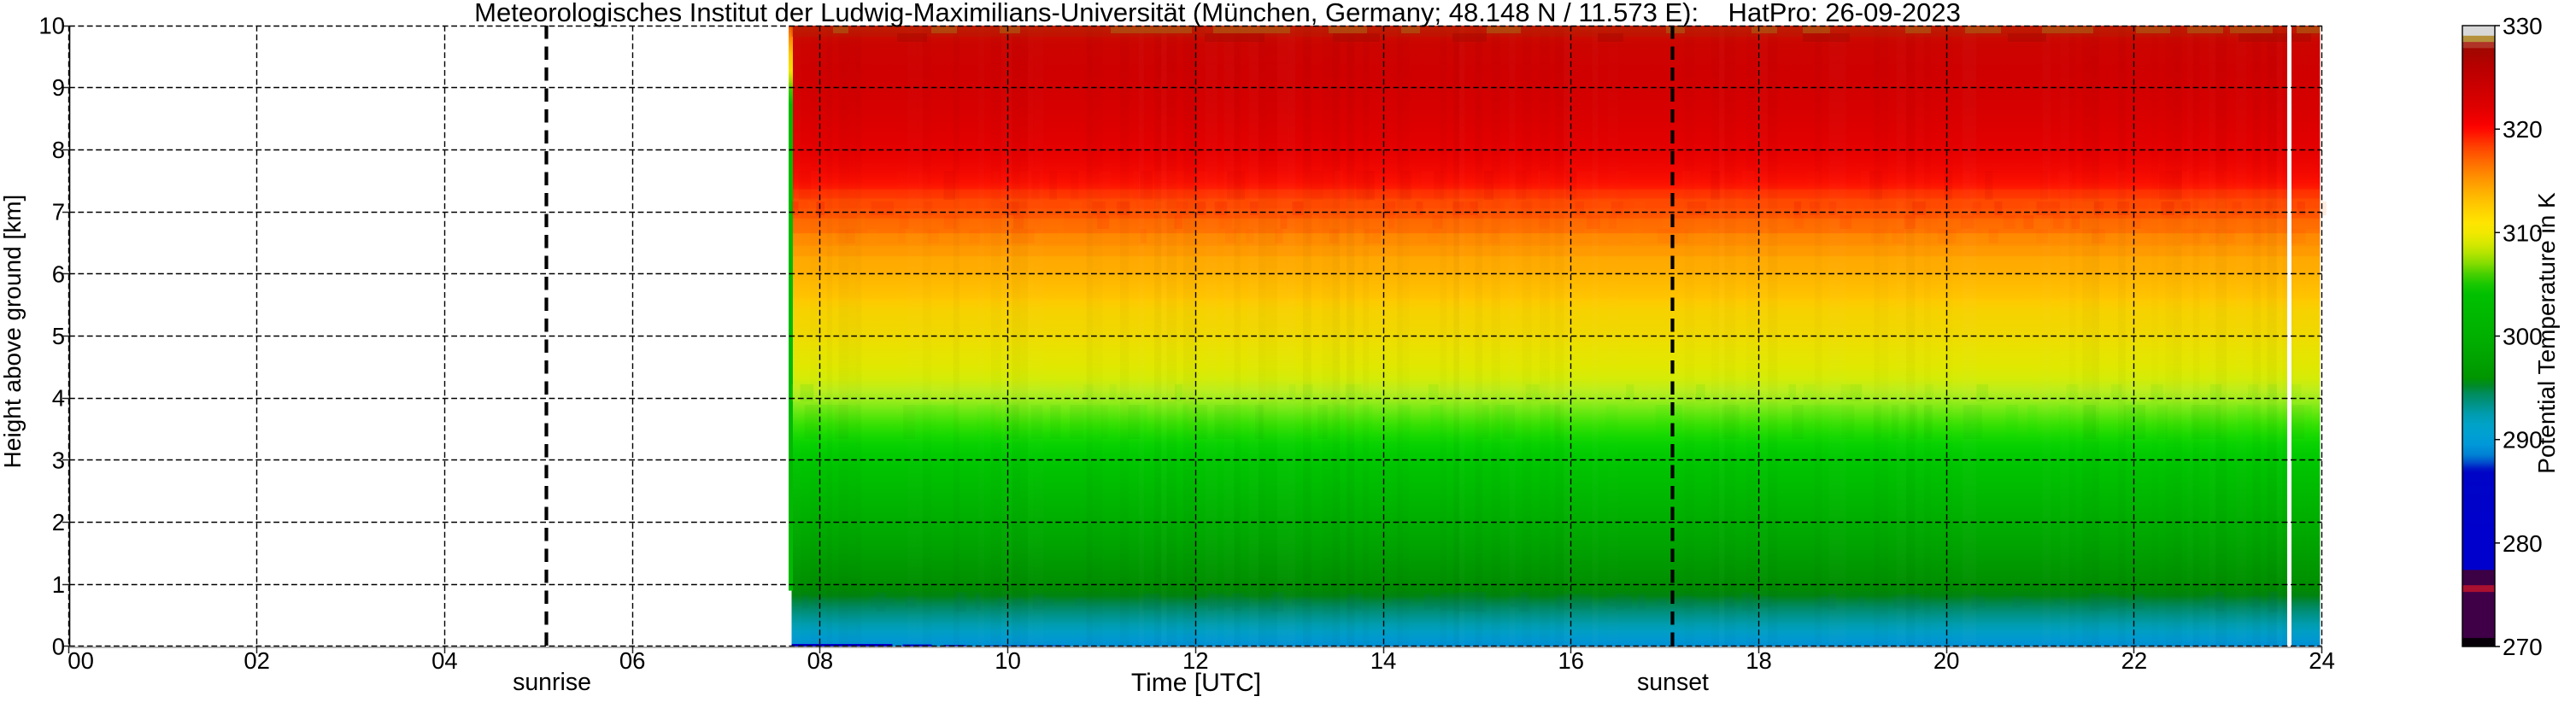  I want to click on svg-text: 00, so click(80, 661).